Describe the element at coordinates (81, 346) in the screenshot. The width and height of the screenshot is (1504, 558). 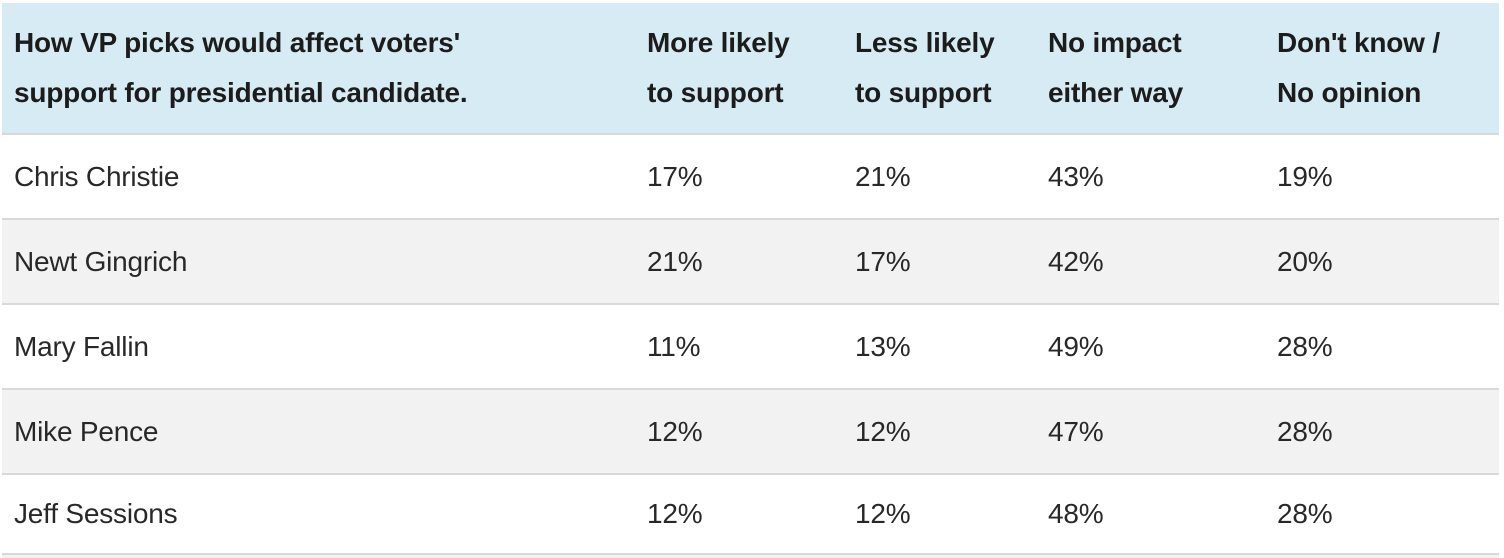
I see `candidate-name: Mary Fallin` at that location.